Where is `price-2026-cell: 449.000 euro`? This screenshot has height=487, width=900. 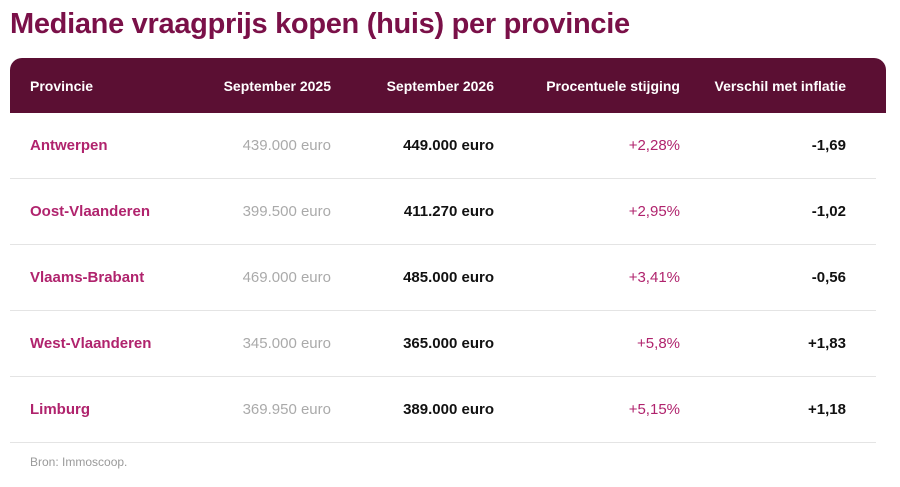 price-2026-cell: 449.000 euro is located at coordinates (448, 145).